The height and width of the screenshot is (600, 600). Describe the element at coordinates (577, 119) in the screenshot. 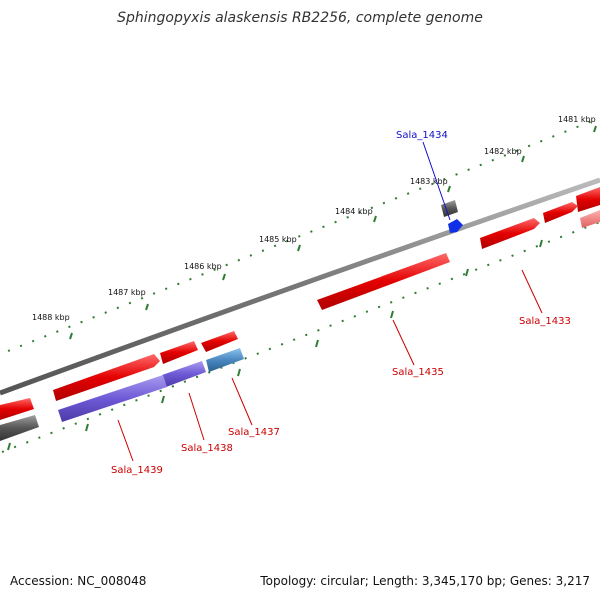

I see `tick-label-1481: 1481 kbp` at that location.